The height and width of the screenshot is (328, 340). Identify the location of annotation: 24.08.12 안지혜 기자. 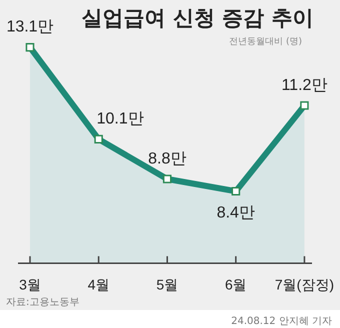
(281, 321).